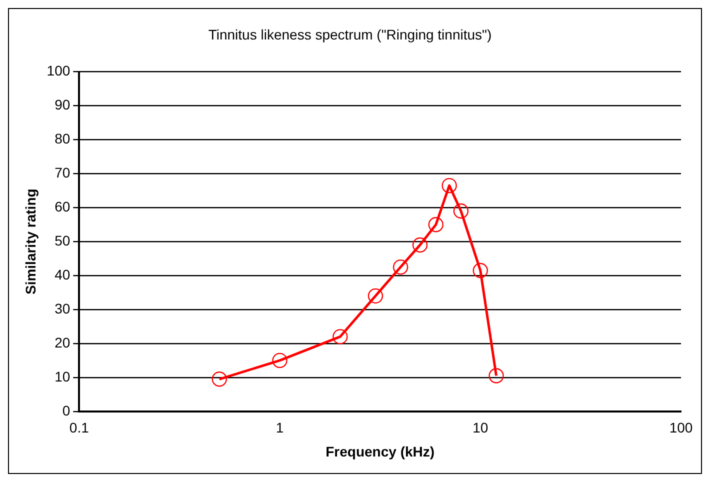 The width and height of the screenshot is (710, 482). I want to click on y-tick-label: 100, so click(58, 70).